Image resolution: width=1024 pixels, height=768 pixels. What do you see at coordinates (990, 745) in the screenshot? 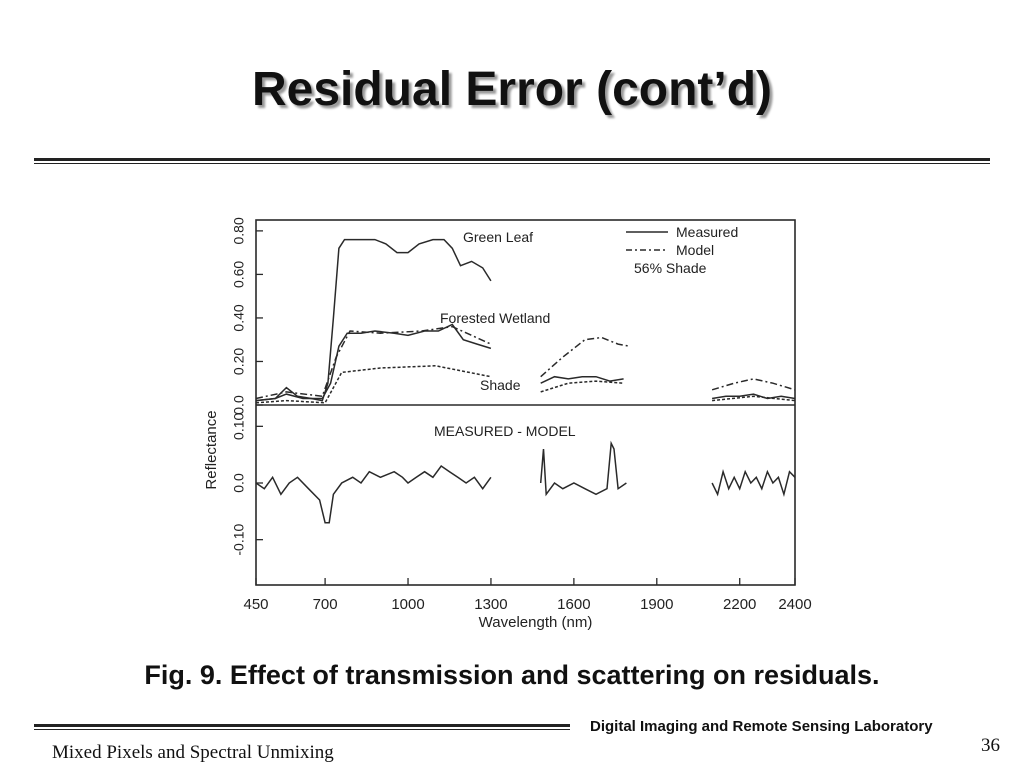
I see `page-number: 36` at bounding box center [990, 745].